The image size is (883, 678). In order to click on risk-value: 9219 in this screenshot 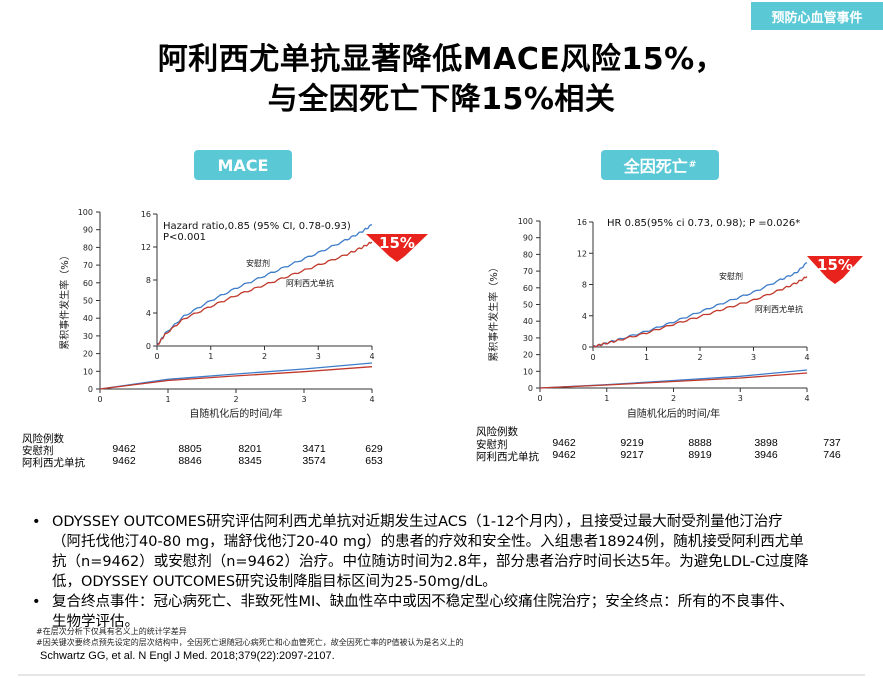, I will do `click(632, 442)`.